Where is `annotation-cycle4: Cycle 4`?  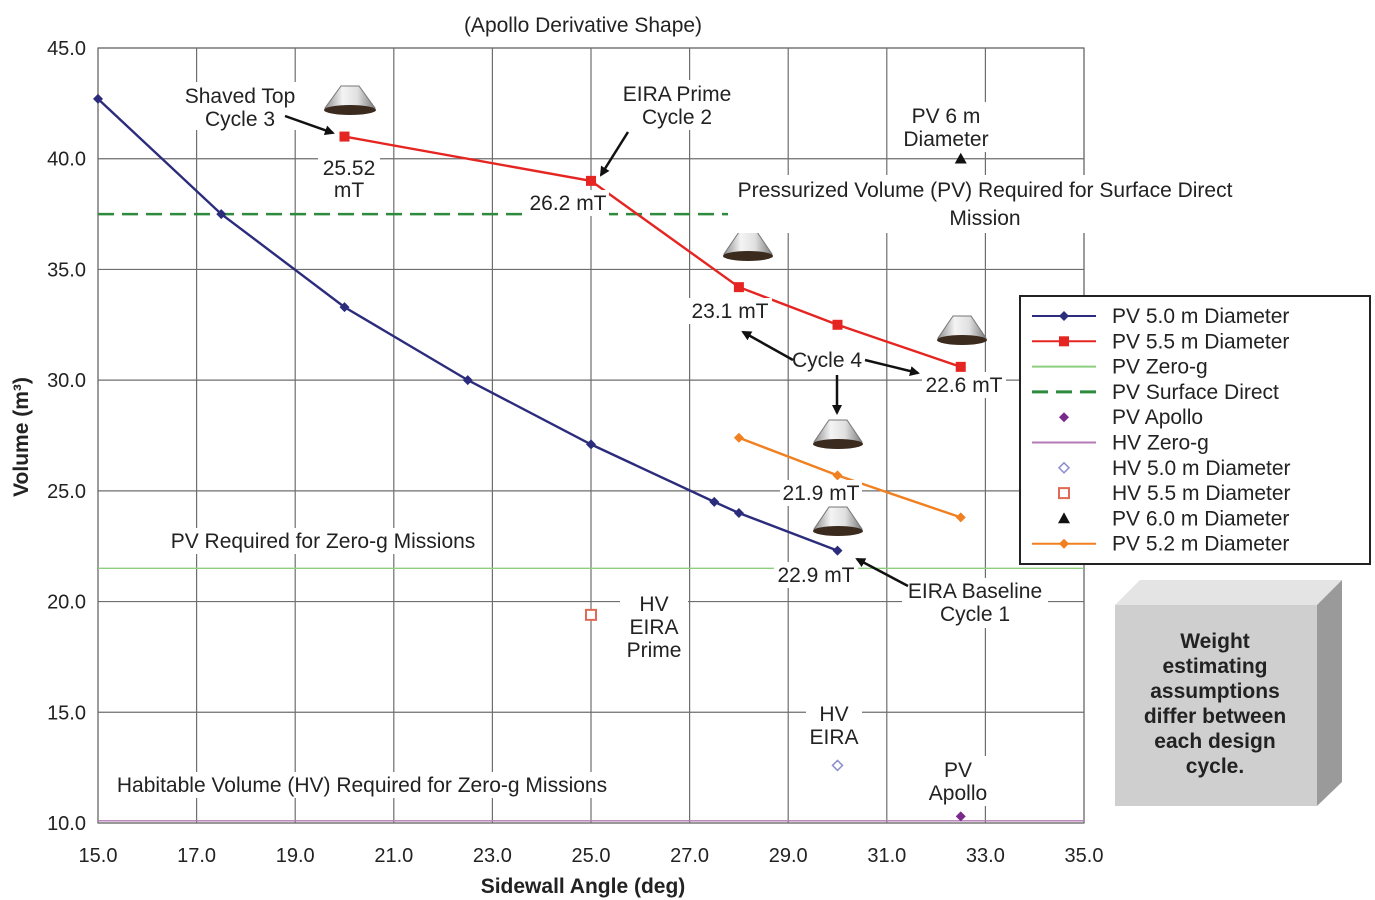 annotation-cycle4: Cycle 4 is located at coordinates (827, 360).